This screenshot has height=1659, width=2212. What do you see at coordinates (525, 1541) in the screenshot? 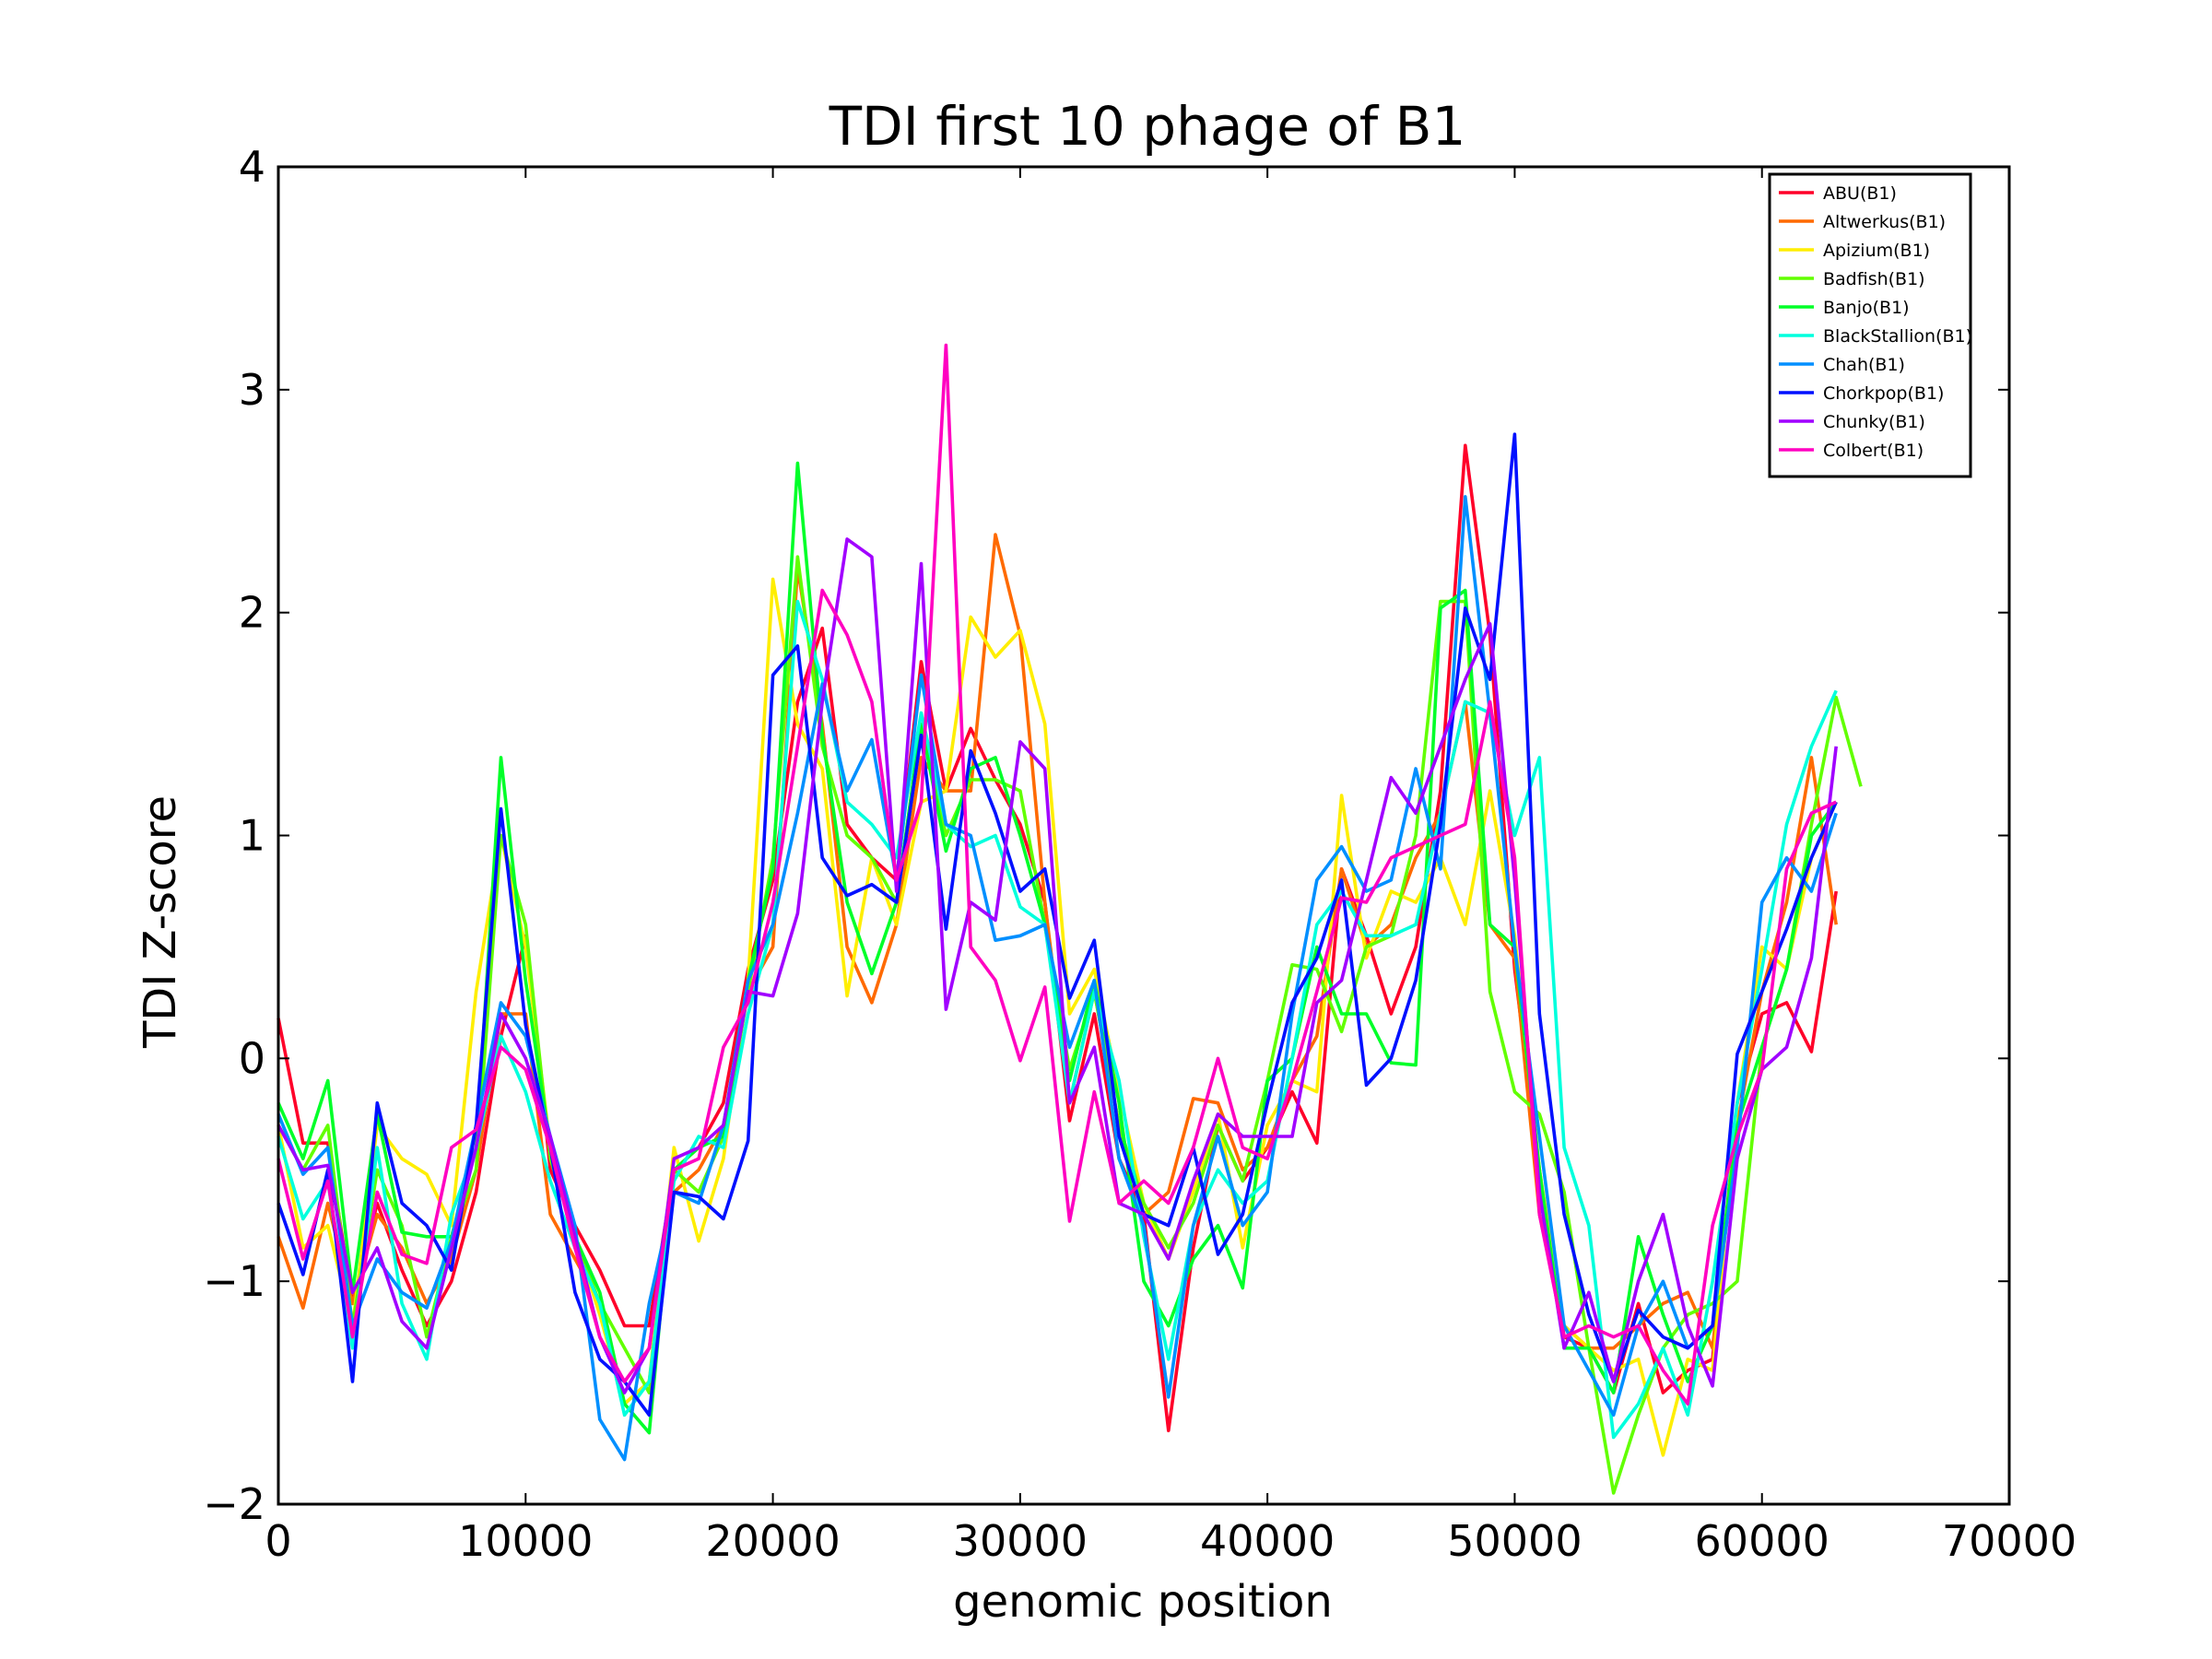
I see `x-tick-label: 10000` at bounding box center [525, 1541].